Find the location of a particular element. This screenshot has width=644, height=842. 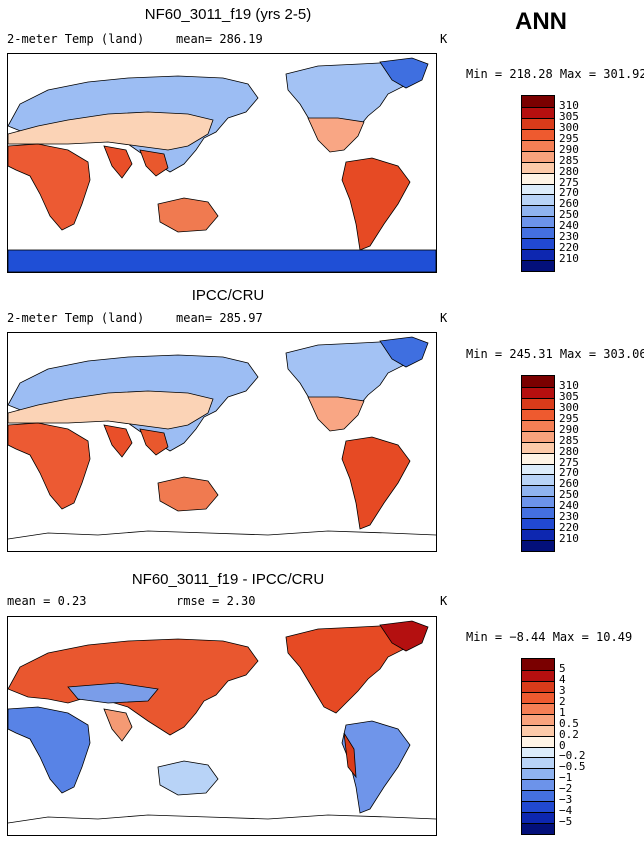

panel-3-minmax: Min = −8.44 Max = 10.49 is located at coordinates (549, 637).